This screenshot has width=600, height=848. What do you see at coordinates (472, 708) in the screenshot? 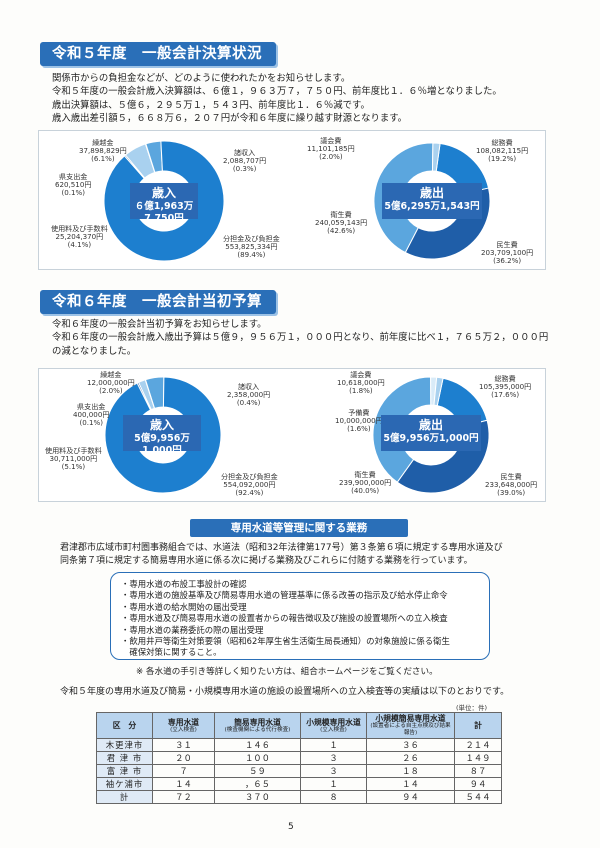
I see `table-unit: (単位：件)` at bounding box center [472, 708].